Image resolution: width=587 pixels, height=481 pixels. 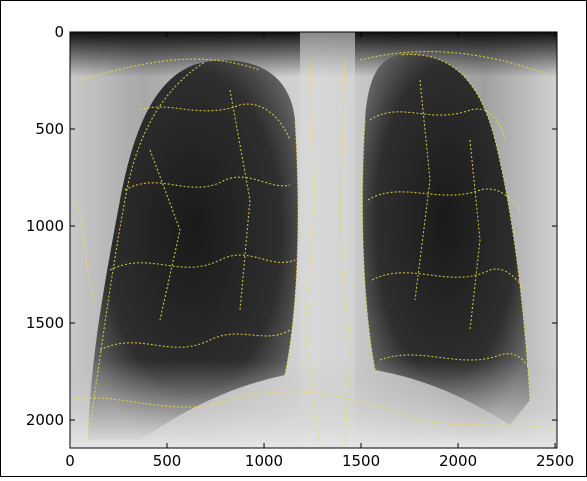 What do you see at coordinates (59, 32) in the screenshot?
I see `y-tick-label: 0` at bounding box center [59, 32].